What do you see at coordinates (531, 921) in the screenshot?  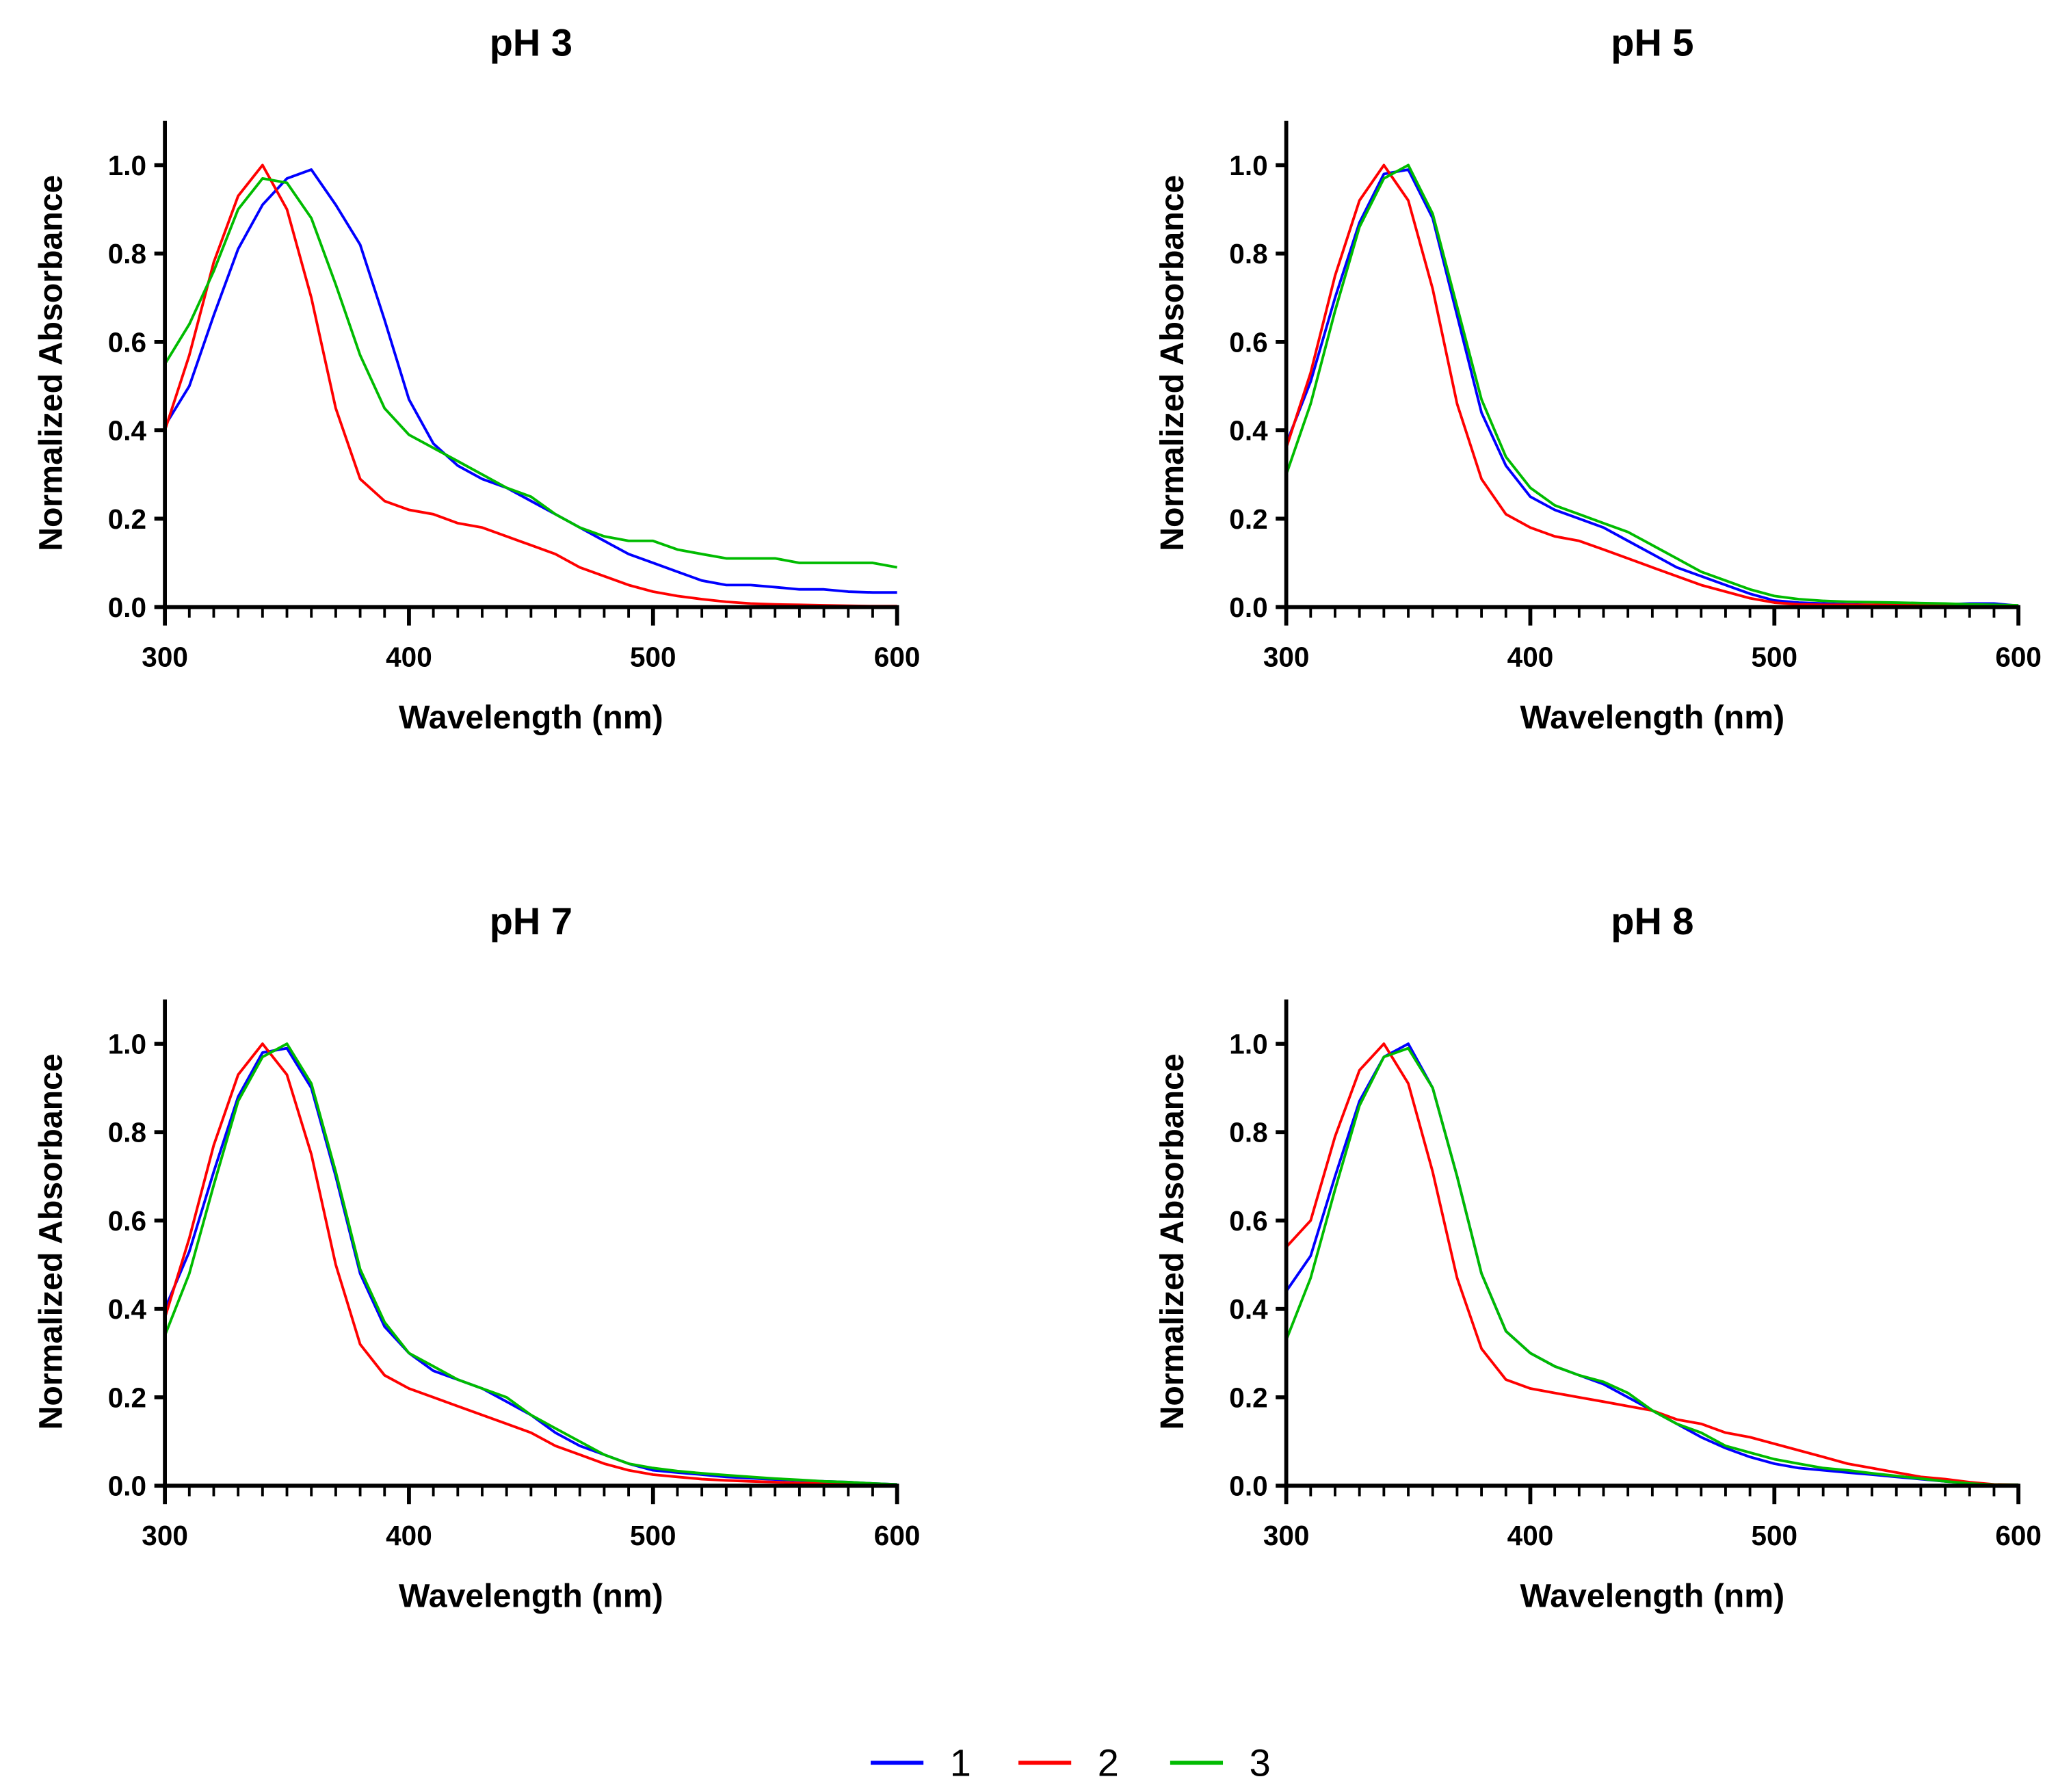 I see `chart-title: pH 7` at bounding box center [531, 921].